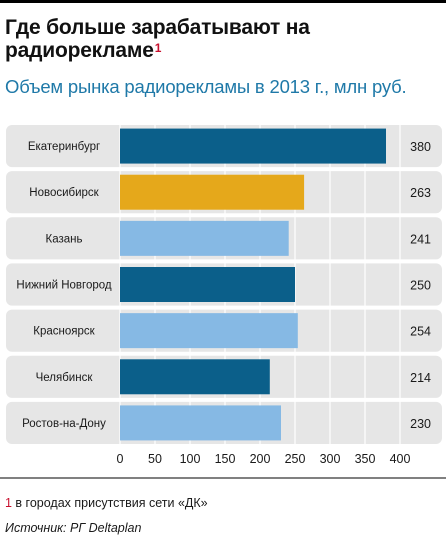 The height and width of the screenshot is (559, 446). Describe the element at coordinates (295, 459) in the screenshot. I see `tick-label: 250` at that location.